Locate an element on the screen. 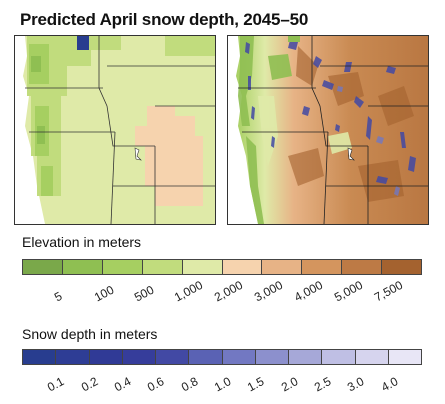 The image size is (445, 404). snow-depth-tick-label: 0.2 is located at coordinates (89, 384).